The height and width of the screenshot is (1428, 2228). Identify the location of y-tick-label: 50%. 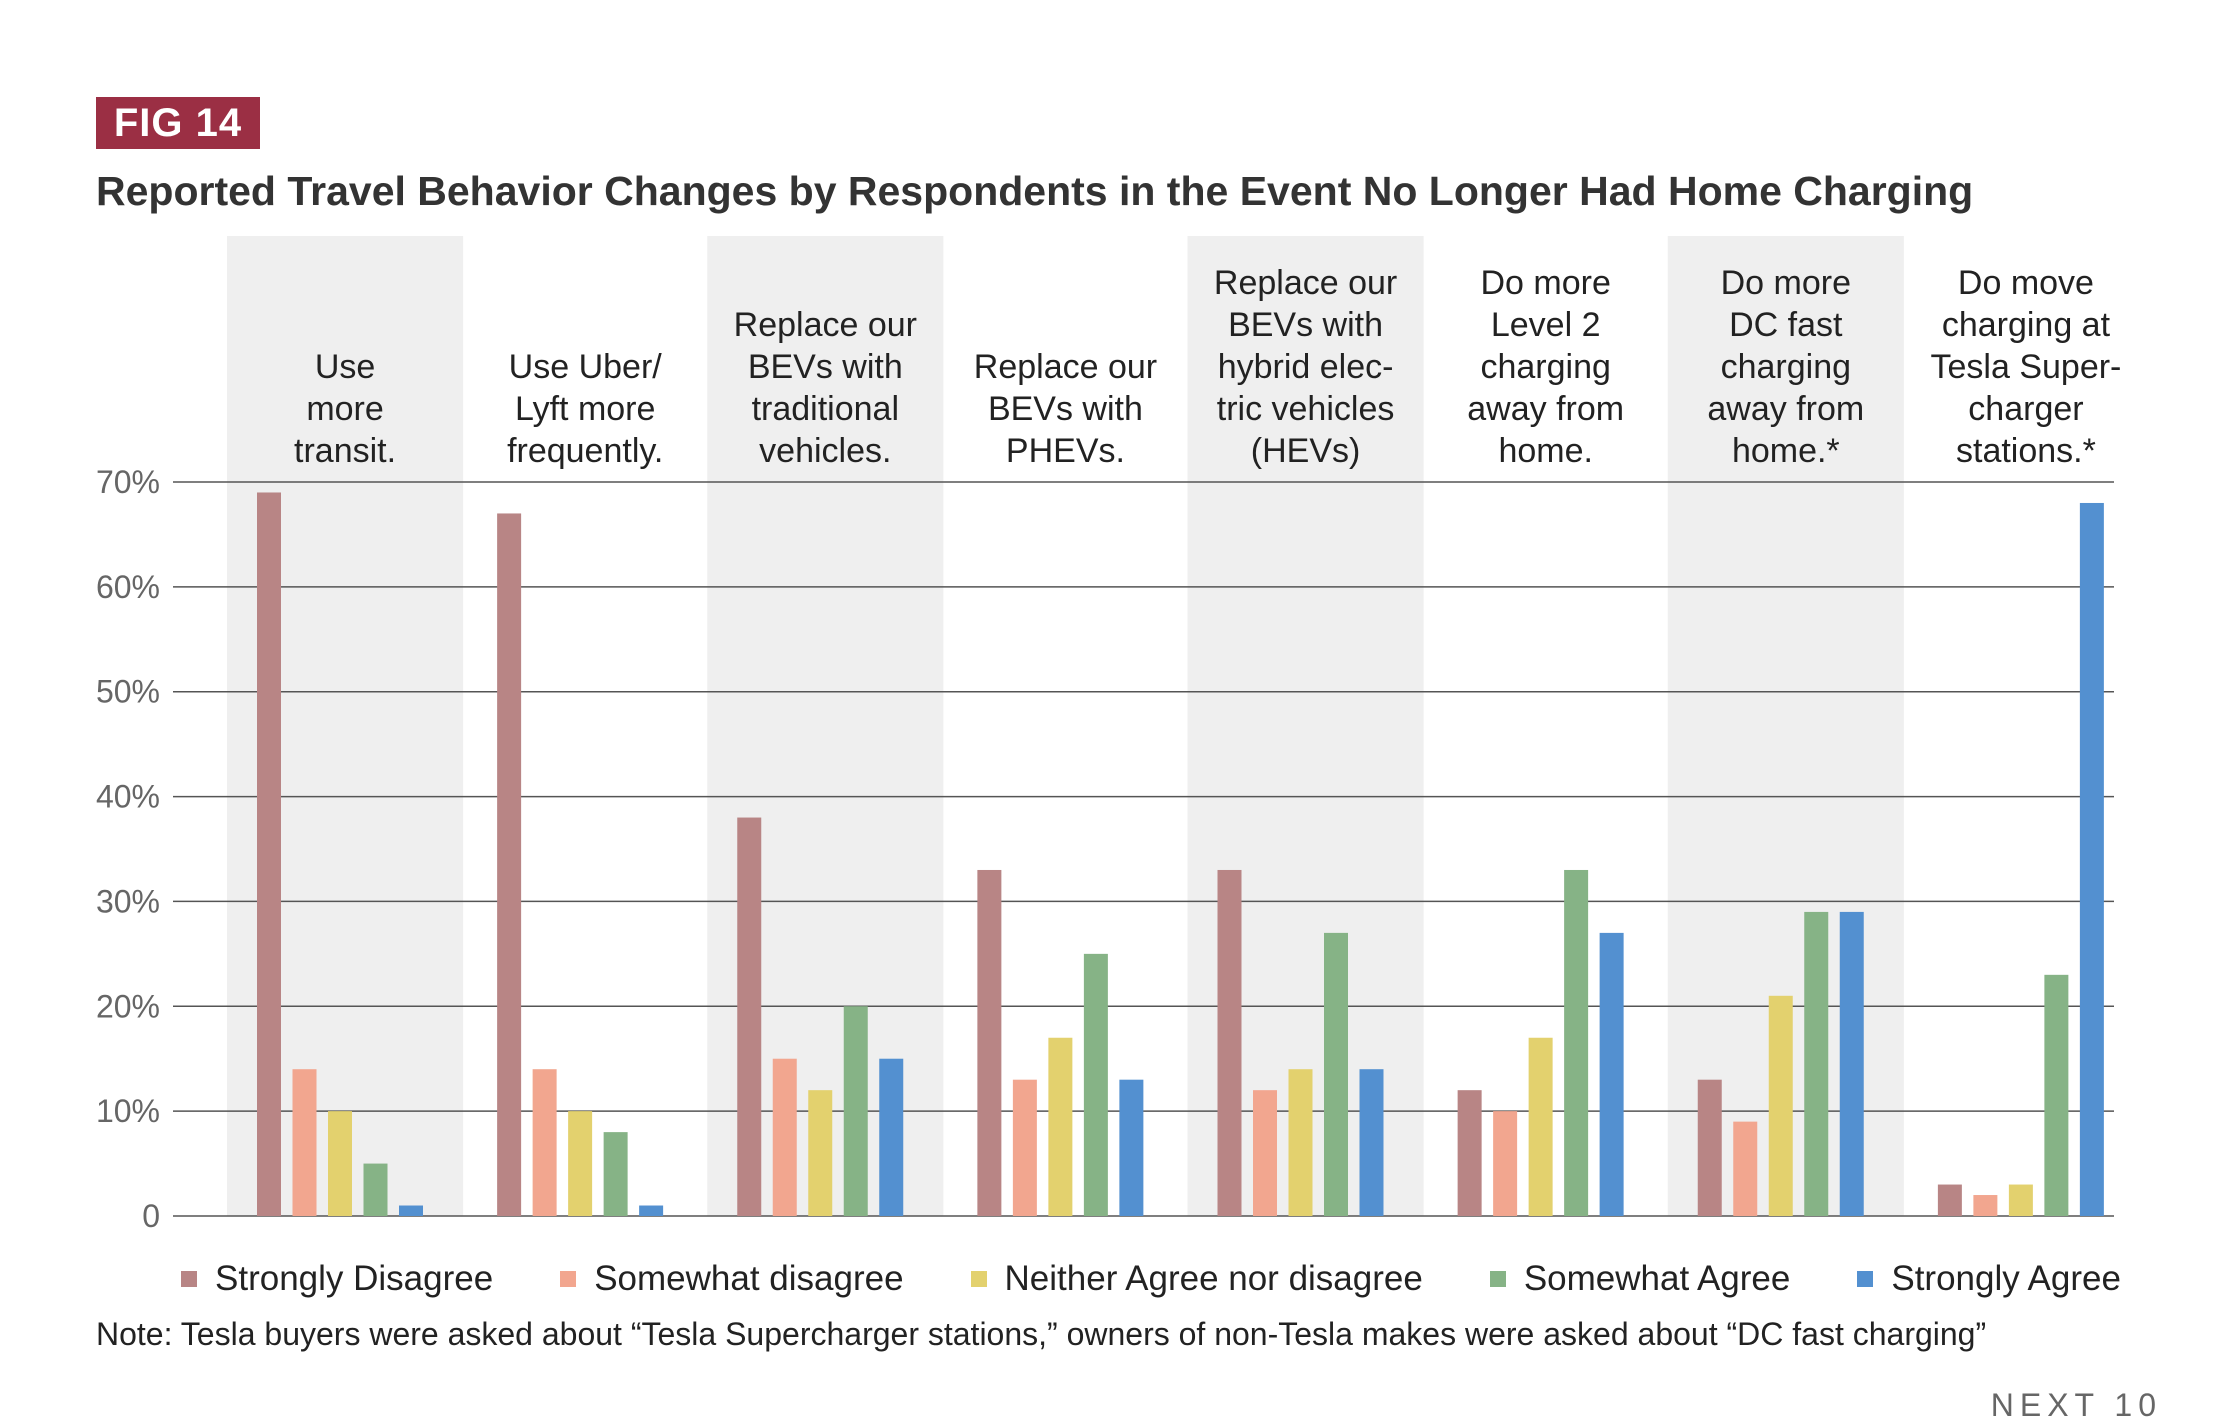
(128, 692).